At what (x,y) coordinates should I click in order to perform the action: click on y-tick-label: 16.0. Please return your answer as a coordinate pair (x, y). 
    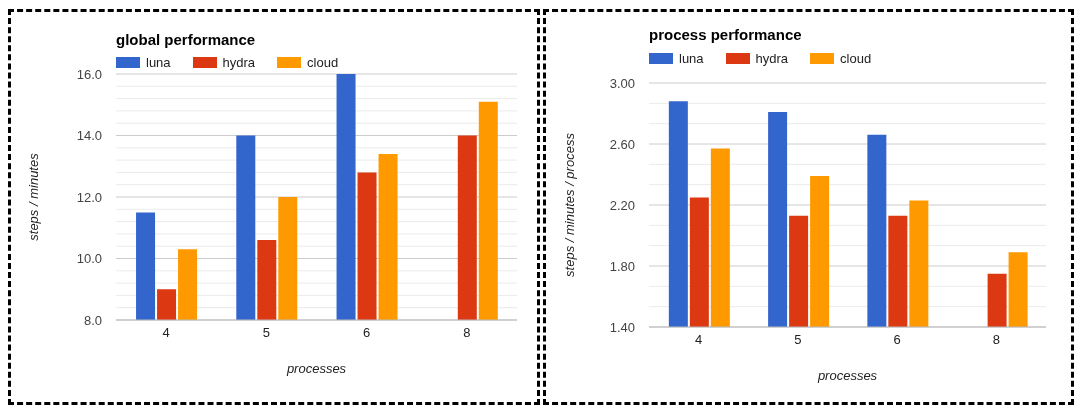
    Looking at the image, I should click on (89, 74).